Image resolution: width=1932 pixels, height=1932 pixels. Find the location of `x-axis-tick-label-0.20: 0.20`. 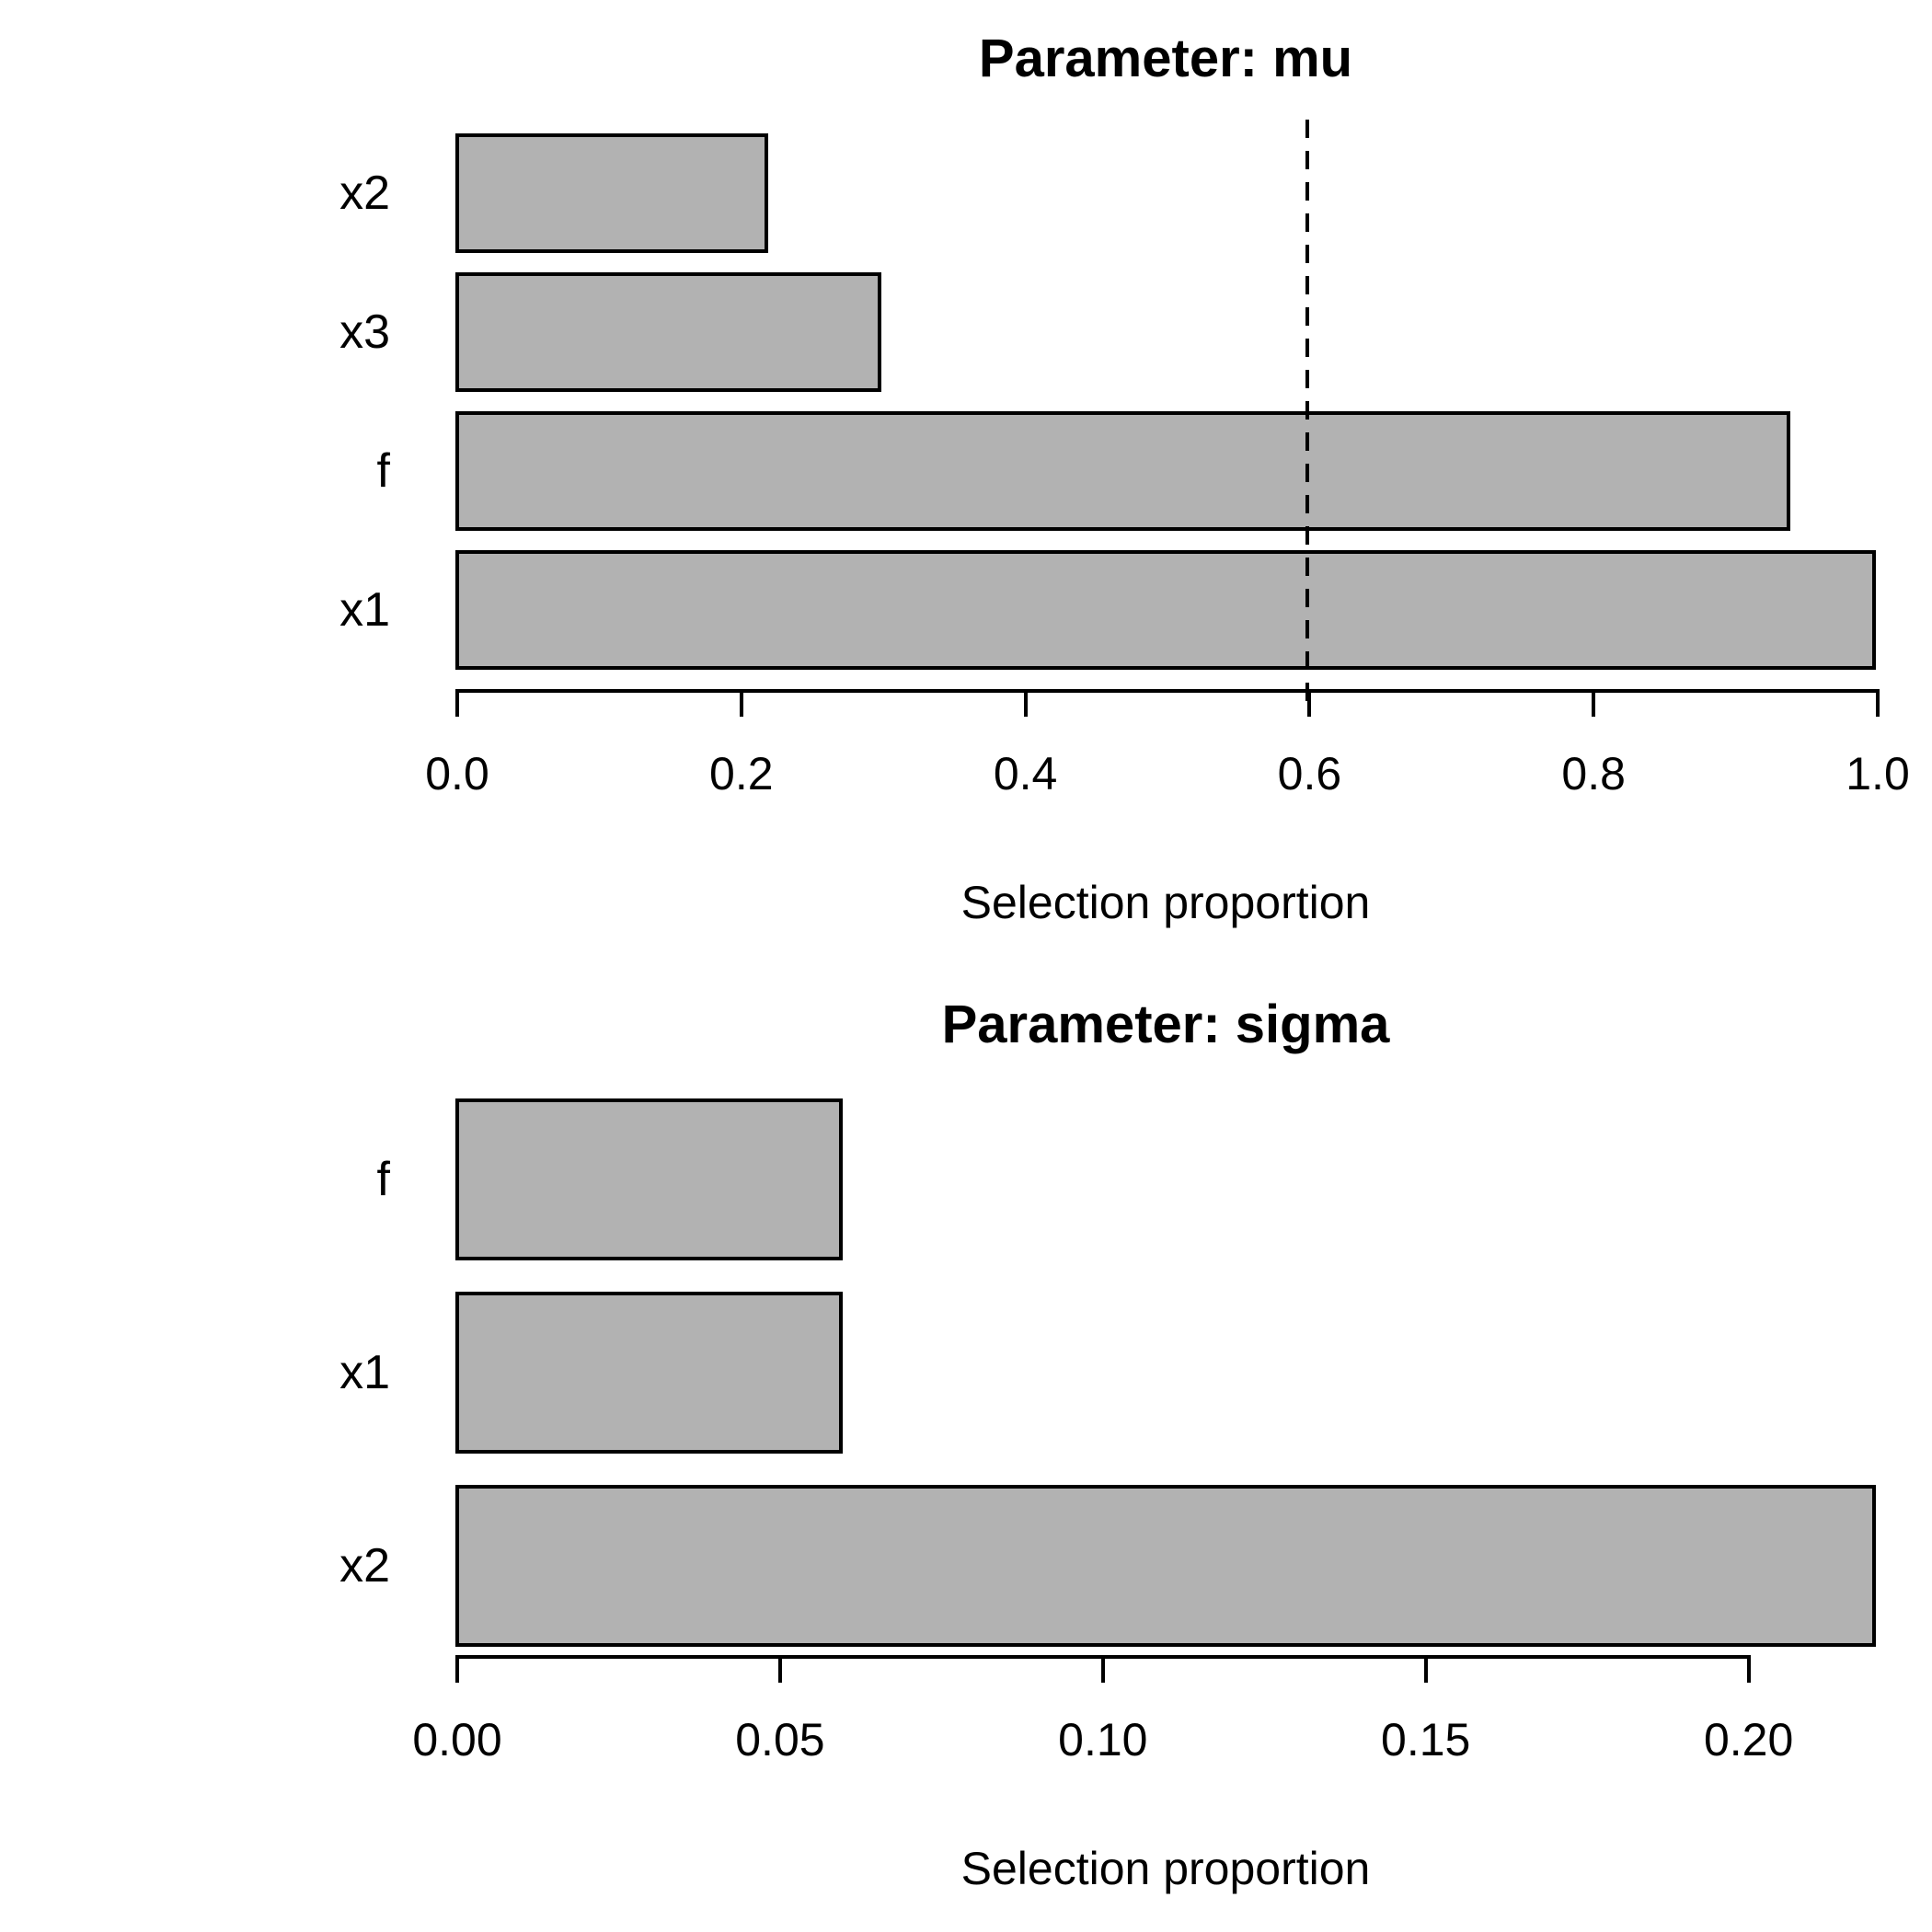

x-axis-tick-label-0.20: 0.20 is located at coordinates (1748, 1739).